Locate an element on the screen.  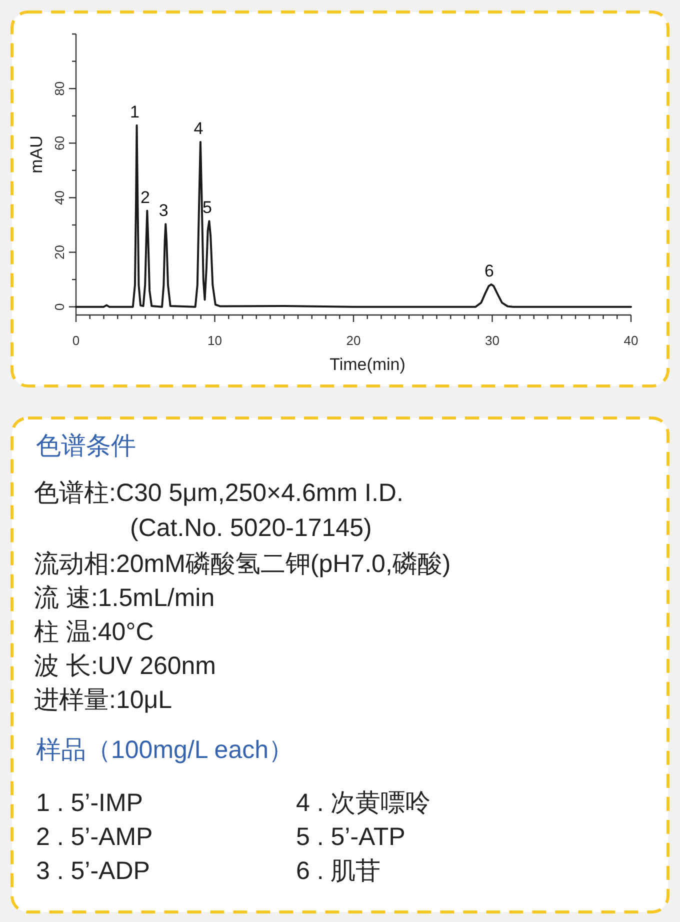
text: 色谱柱:C30 5μm,250×4.6mm I.D. is located at coordinates (219, 493).